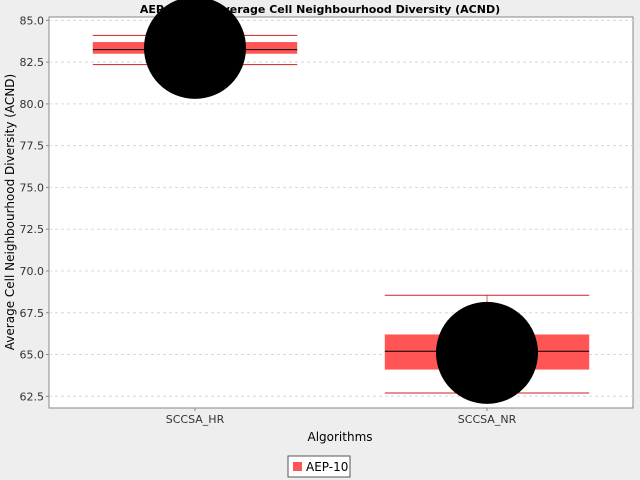 This screenshot has width=640, height=480. I want to click on y-tick-label: 85.0, so click(32, 20).